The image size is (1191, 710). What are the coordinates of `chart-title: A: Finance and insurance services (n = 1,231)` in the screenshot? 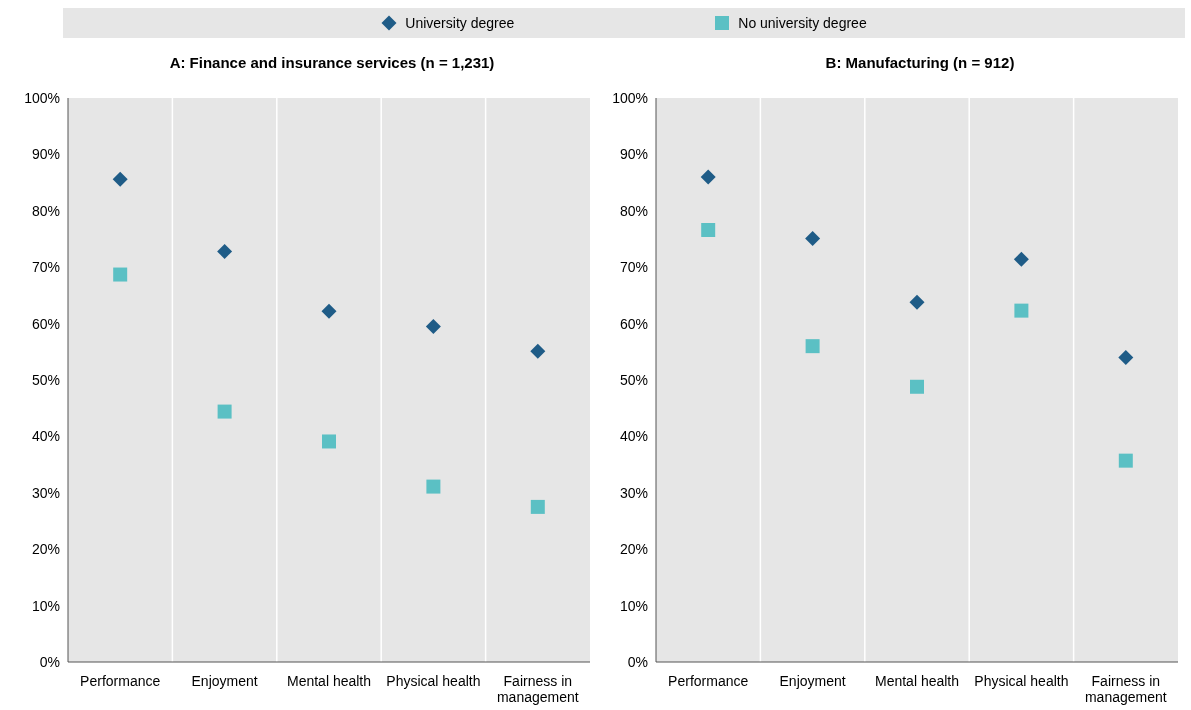 It's located at (332, 63).